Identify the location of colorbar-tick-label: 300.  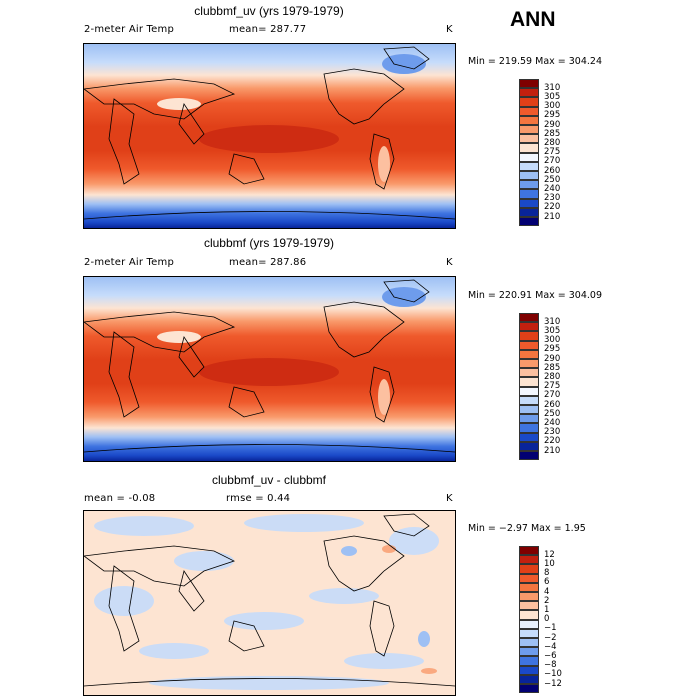
(552, 106).